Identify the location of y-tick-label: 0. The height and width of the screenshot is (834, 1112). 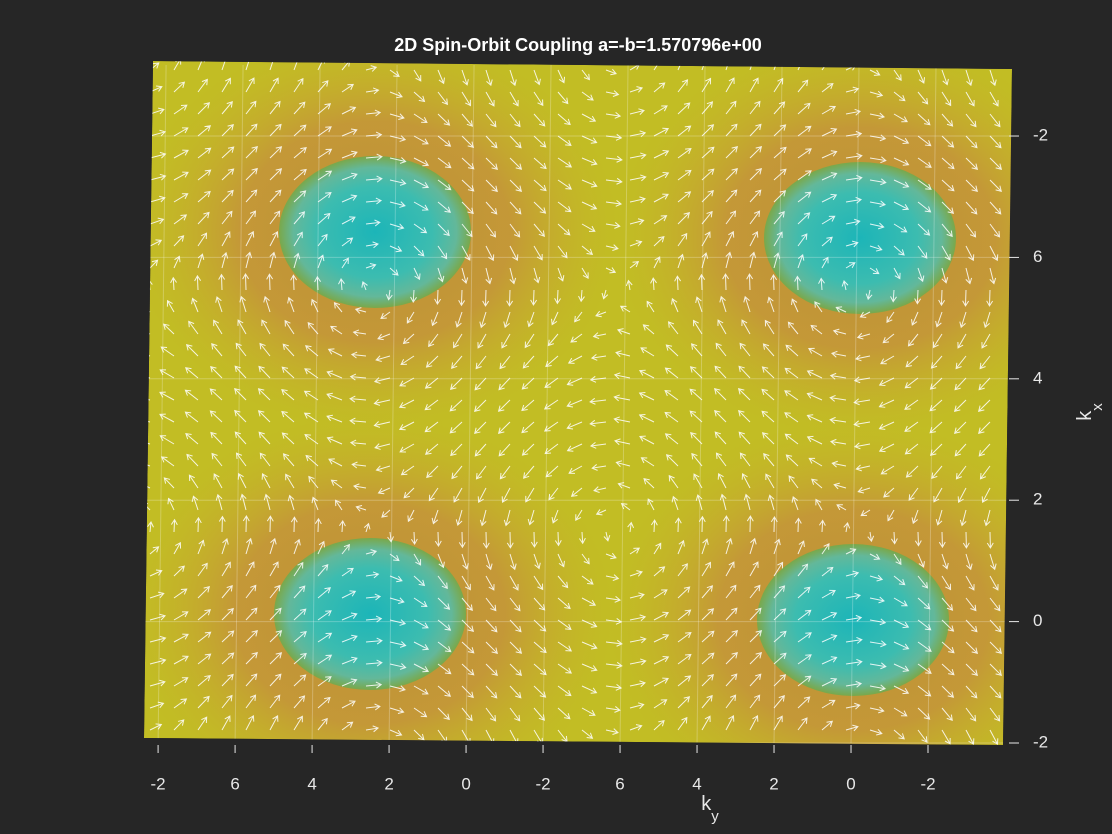
(1037, 620).